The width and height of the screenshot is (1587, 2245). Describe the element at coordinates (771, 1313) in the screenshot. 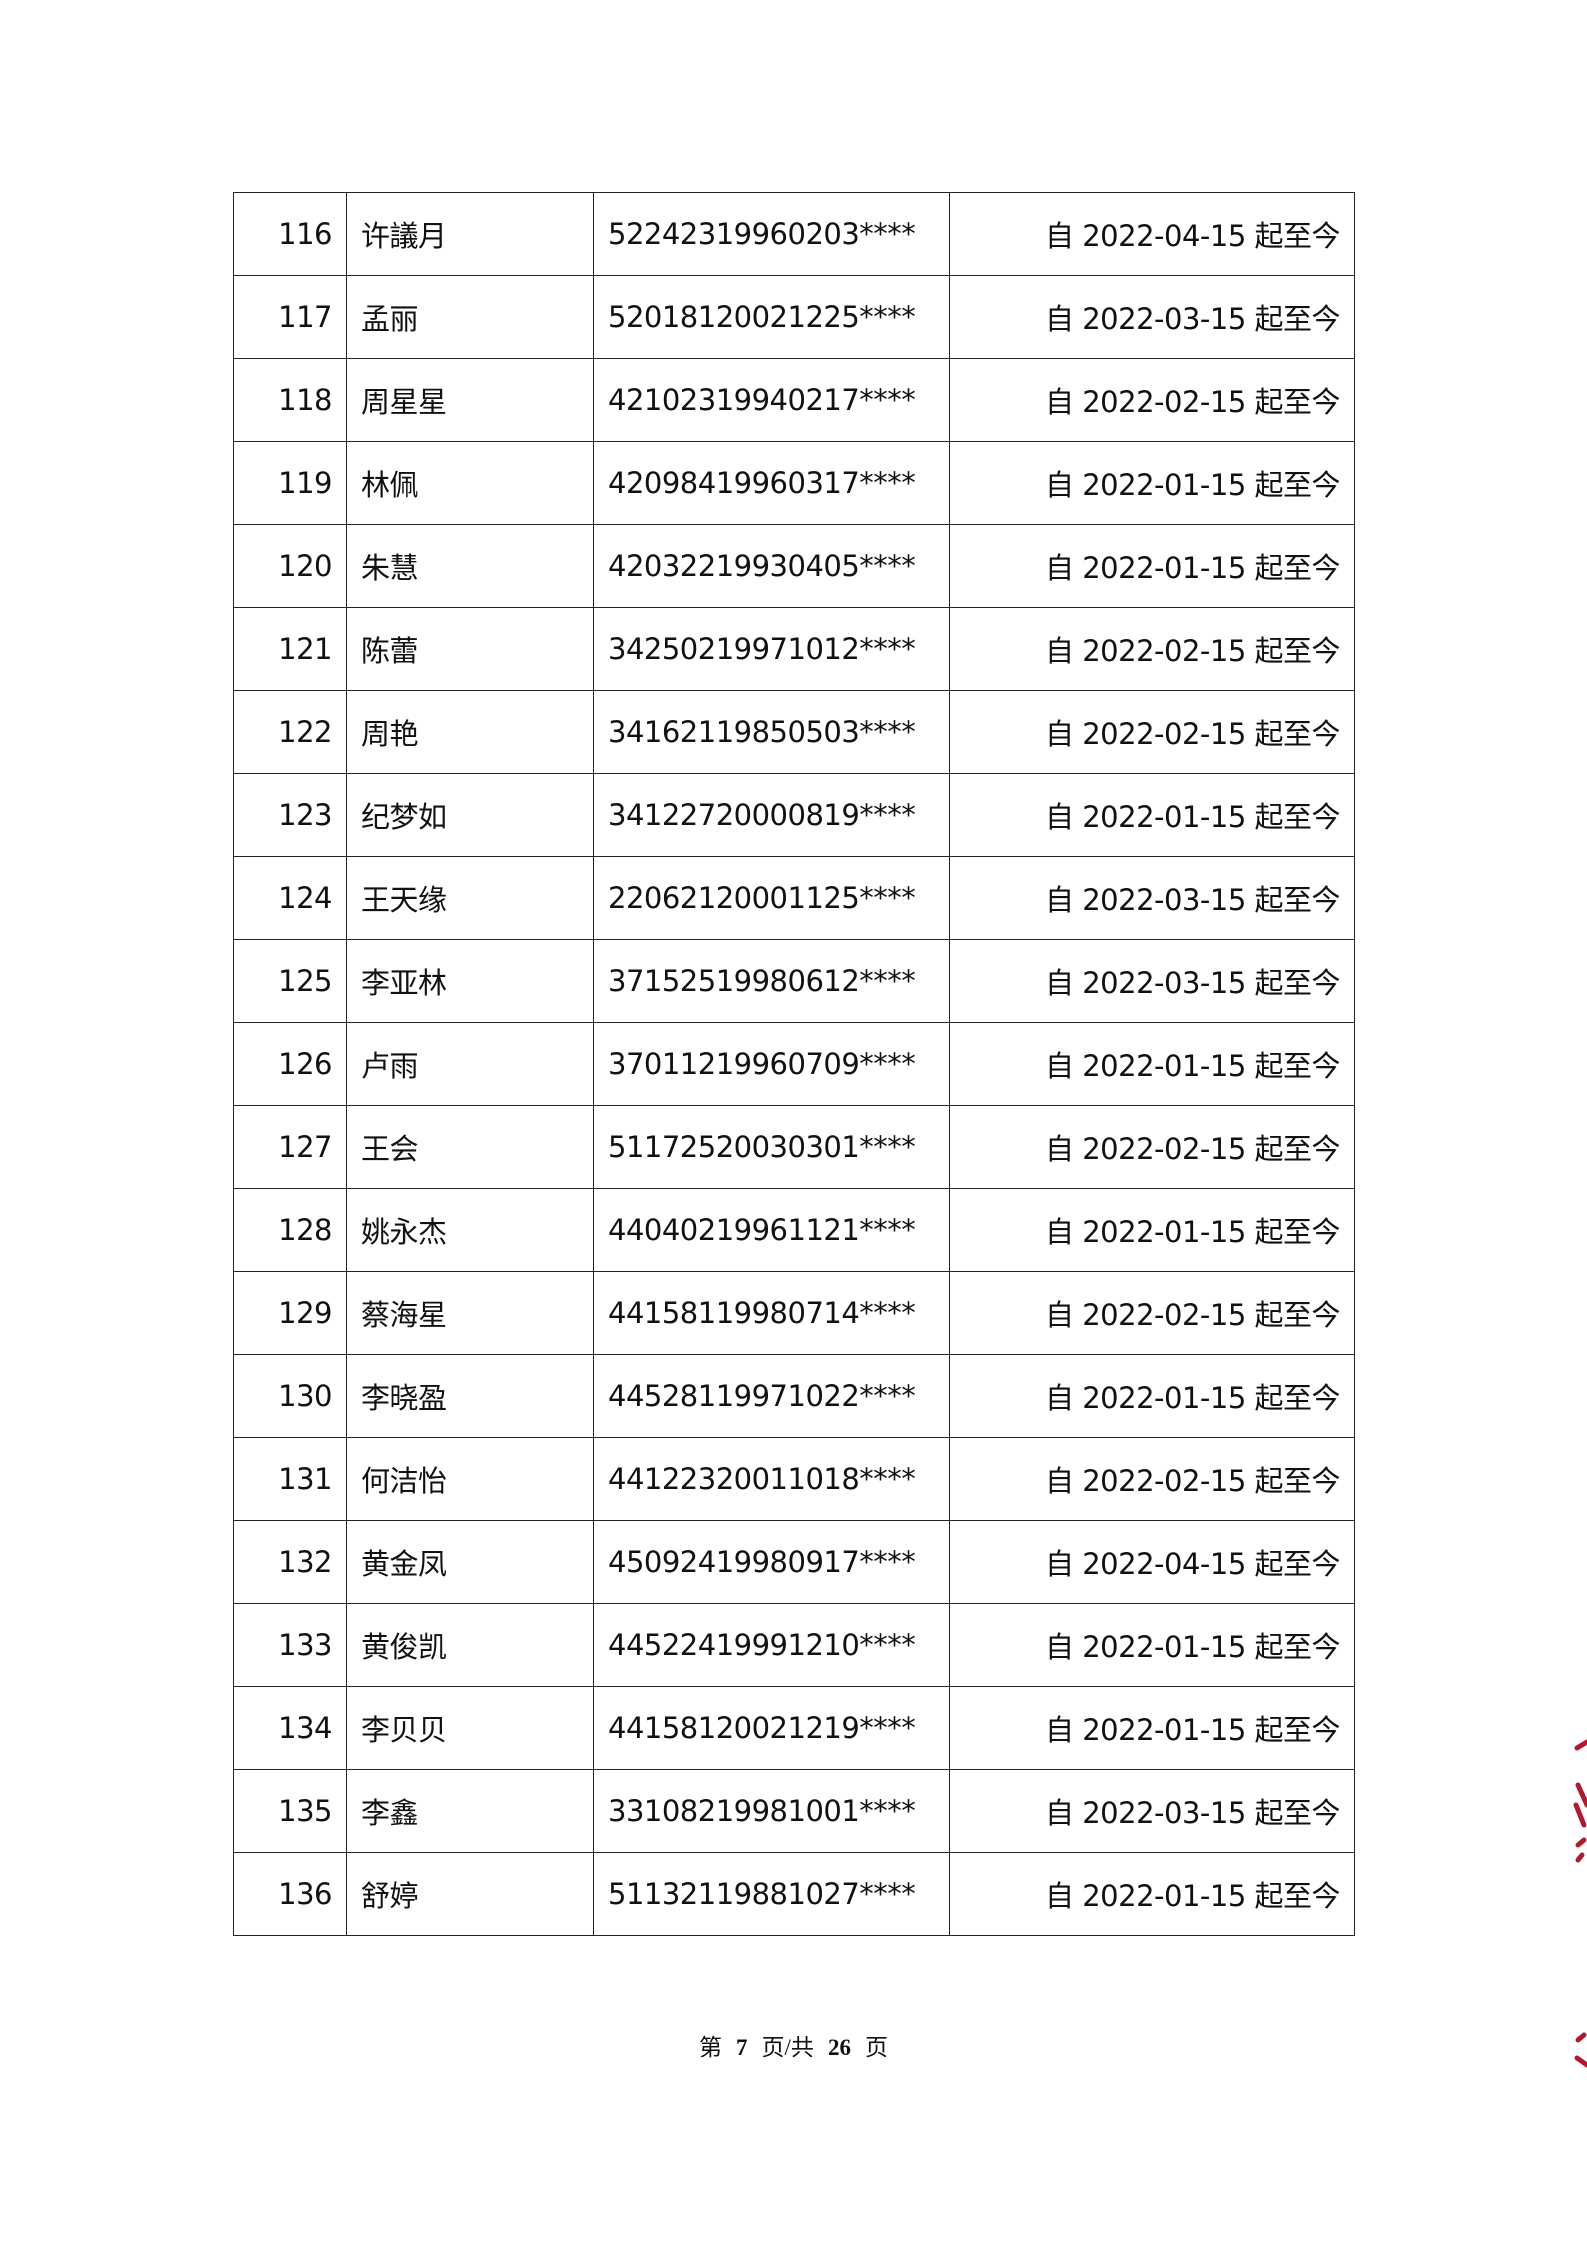

I see `id-number: 44158119980714****` at that location.